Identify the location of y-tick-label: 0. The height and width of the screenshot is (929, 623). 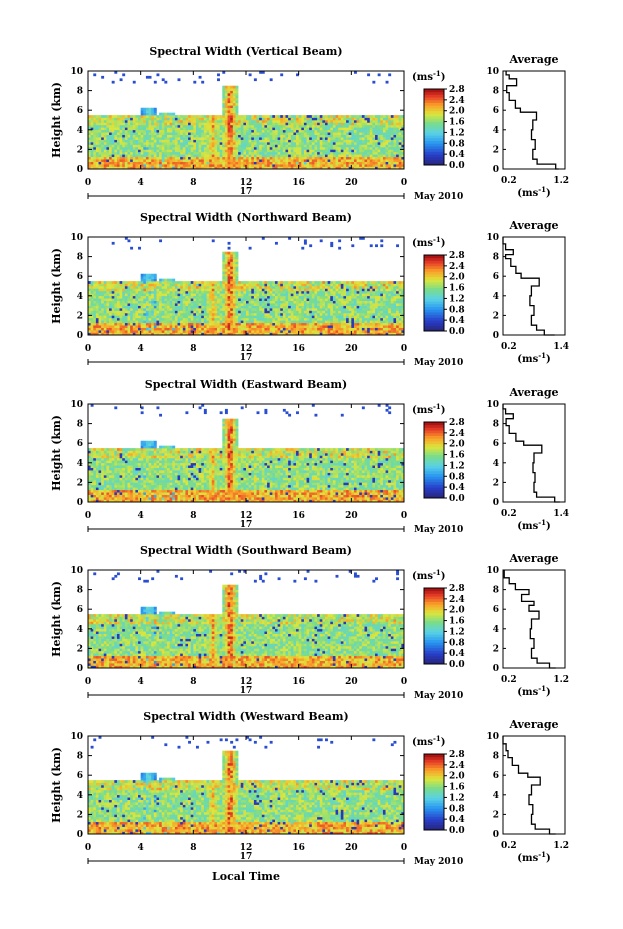
(80, 170).